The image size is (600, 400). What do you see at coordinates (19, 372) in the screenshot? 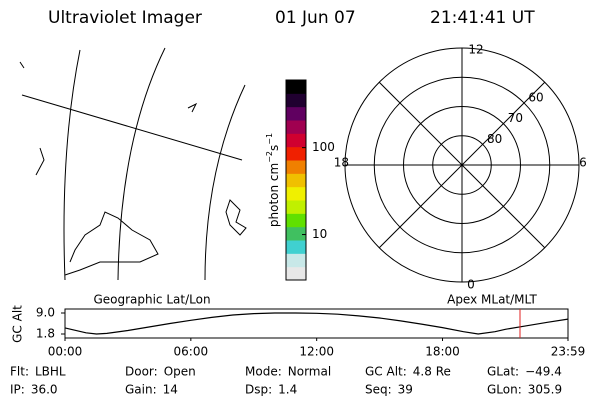
I see `info-label: Flt:` at bounding box center [19, 372].